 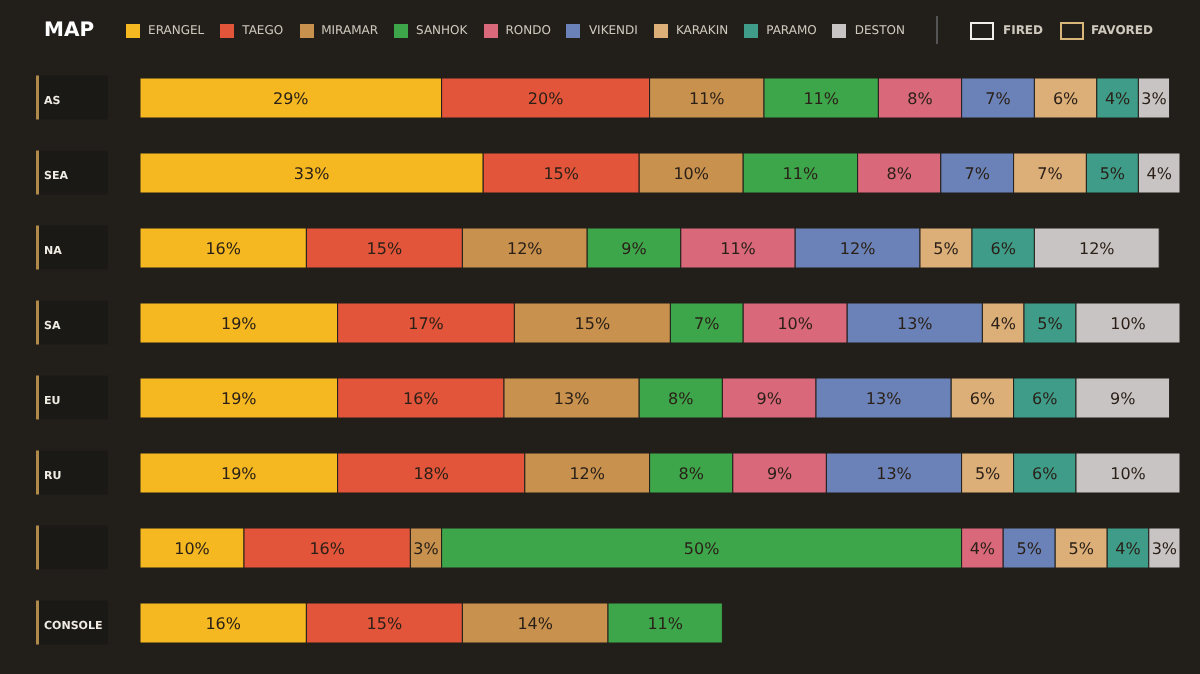 What do you see at coordinates (426, 324) in the screenshot?
I see `data-label: 17%` at bounding box center [426, 324].